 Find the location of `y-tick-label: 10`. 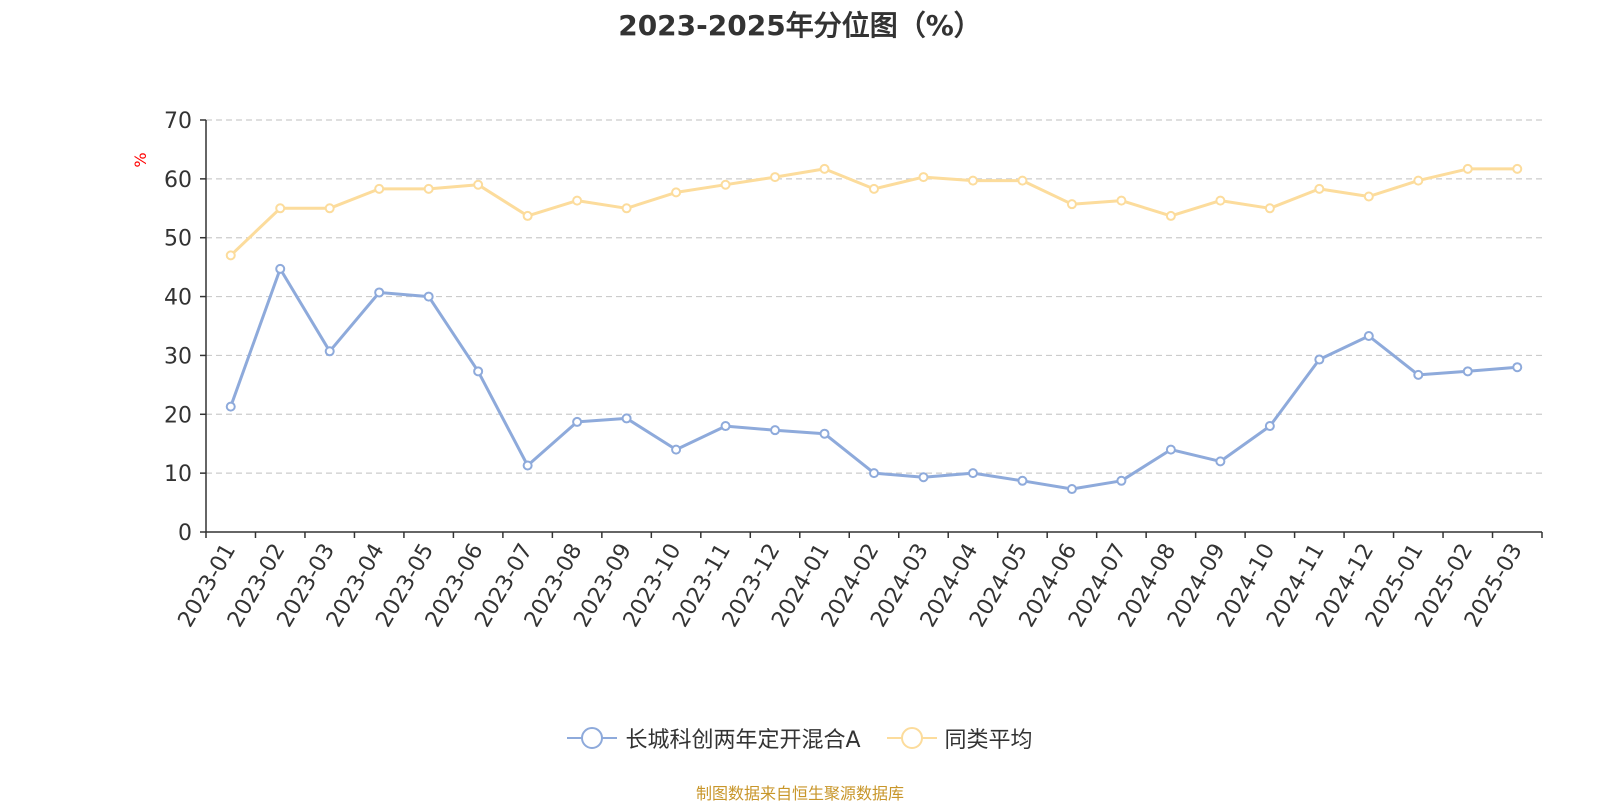

y-tick-label: 10 is located at coordinates (178, 474).